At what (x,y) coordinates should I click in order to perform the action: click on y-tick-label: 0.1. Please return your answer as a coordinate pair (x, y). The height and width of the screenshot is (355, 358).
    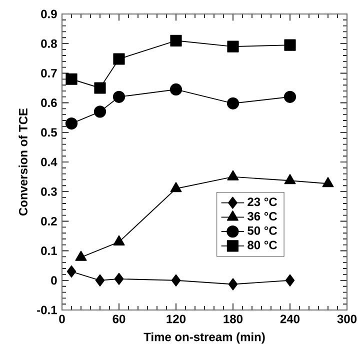
    Looking at the image, I should click on (49, 251).